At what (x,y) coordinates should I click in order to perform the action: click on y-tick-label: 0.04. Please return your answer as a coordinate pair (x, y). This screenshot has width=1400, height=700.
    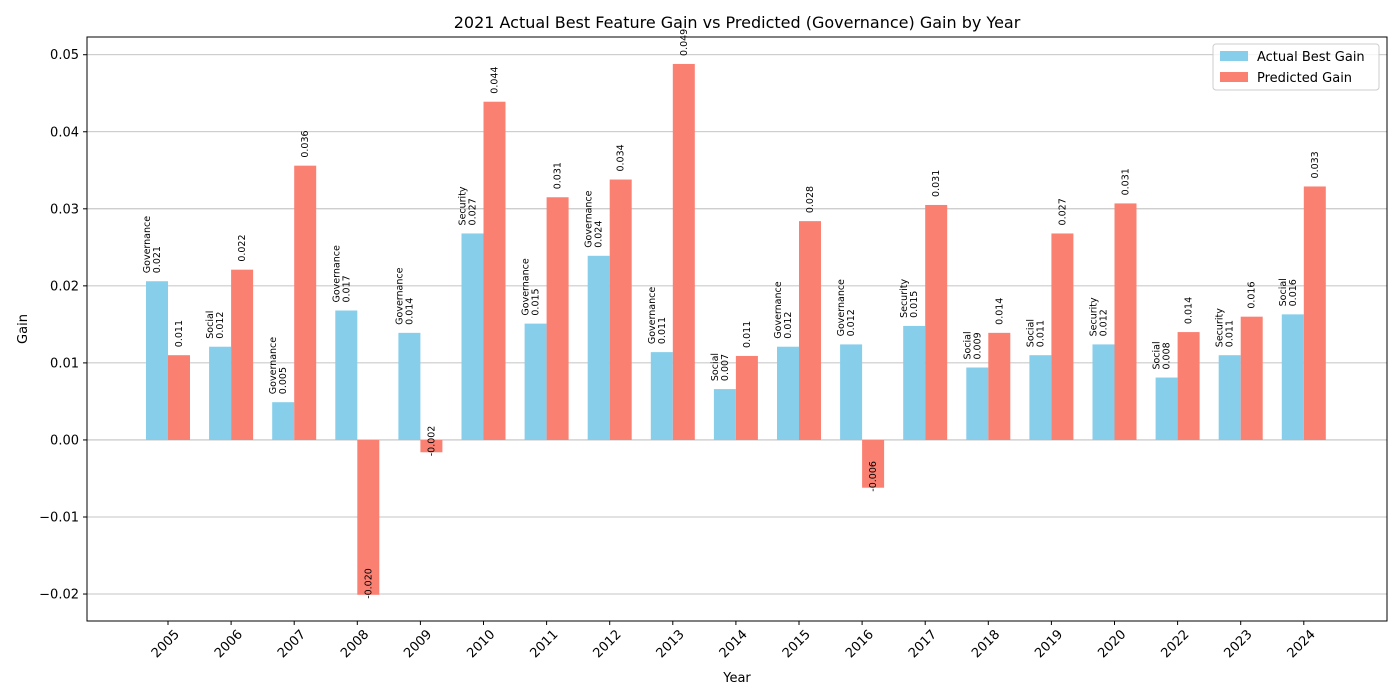
    Looking at the image, I should click on (64, 132).